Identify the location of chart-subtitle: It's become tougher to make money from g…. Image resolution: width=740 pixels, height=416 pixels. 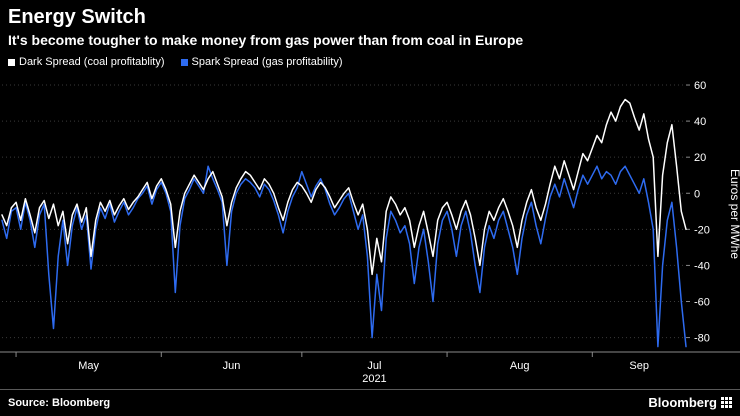
(266, 40).